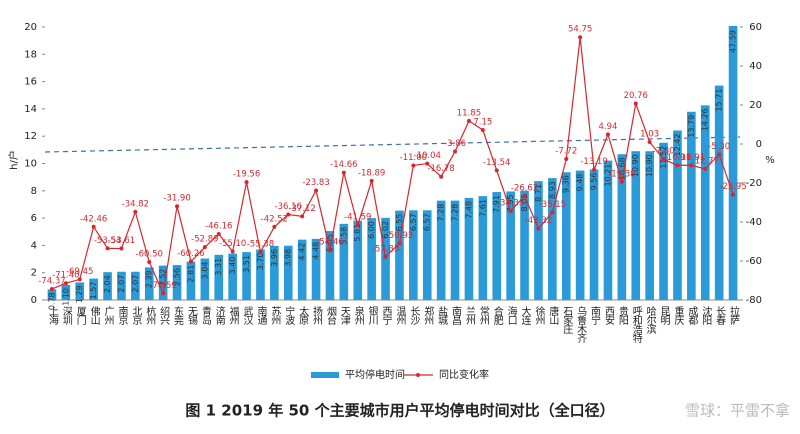 This screenshot has height=434, width=800. I want to click on x-tick-label: 唐山, so click(553, 315).